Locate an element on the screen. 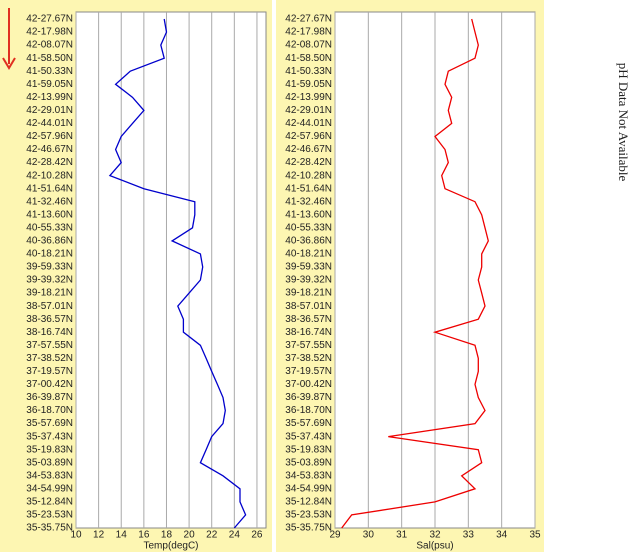 The image size is (636, 556). y-tick-label: 42-29.01N is located at coordinates (49, 110).